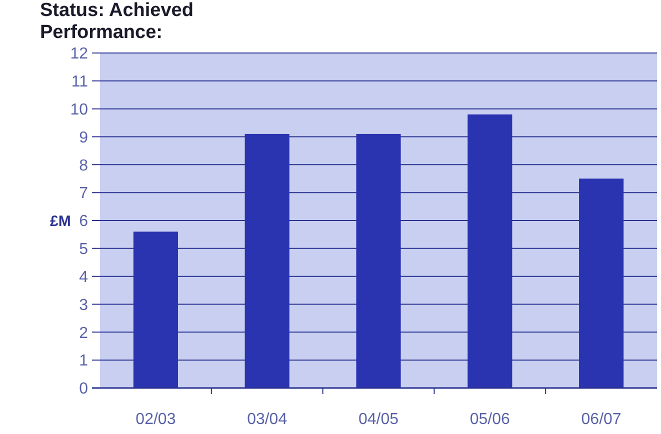 The width and height of the screenshot is (661, 434). Describe the element at coordinates (156, 419) in the screenshot. I see `x-tick-label: 02/03` at that location.